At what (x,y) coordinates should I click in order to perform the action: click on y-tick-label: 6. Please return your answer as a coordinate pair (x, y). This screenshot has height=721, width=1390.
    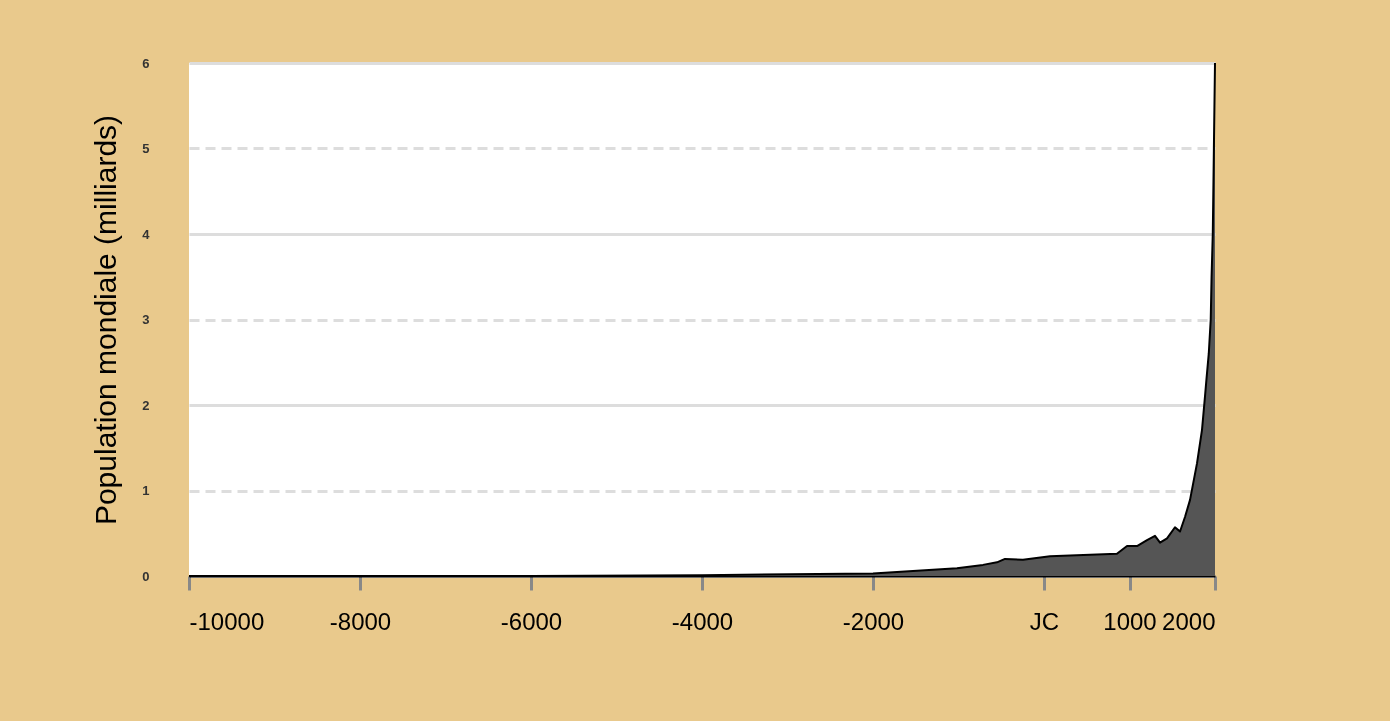
    Looking at the image, I should click on (146, 63).